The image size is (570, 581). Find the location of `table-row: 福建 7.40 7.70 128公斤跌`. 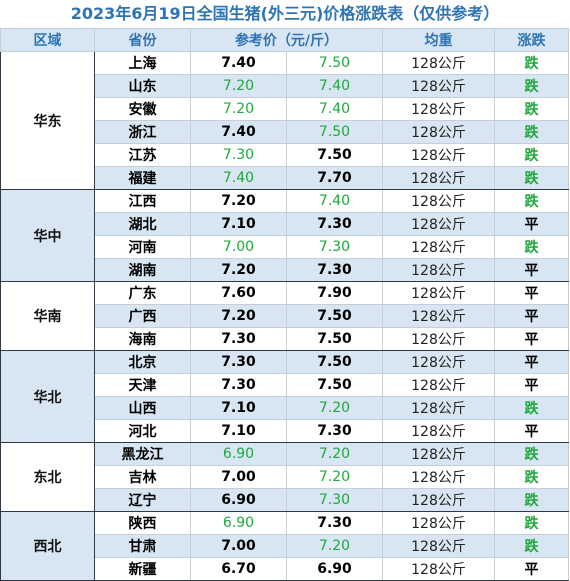

table-row: 福建 7.40 7.70 128公斤跌 is located at coordinates (285, 178).